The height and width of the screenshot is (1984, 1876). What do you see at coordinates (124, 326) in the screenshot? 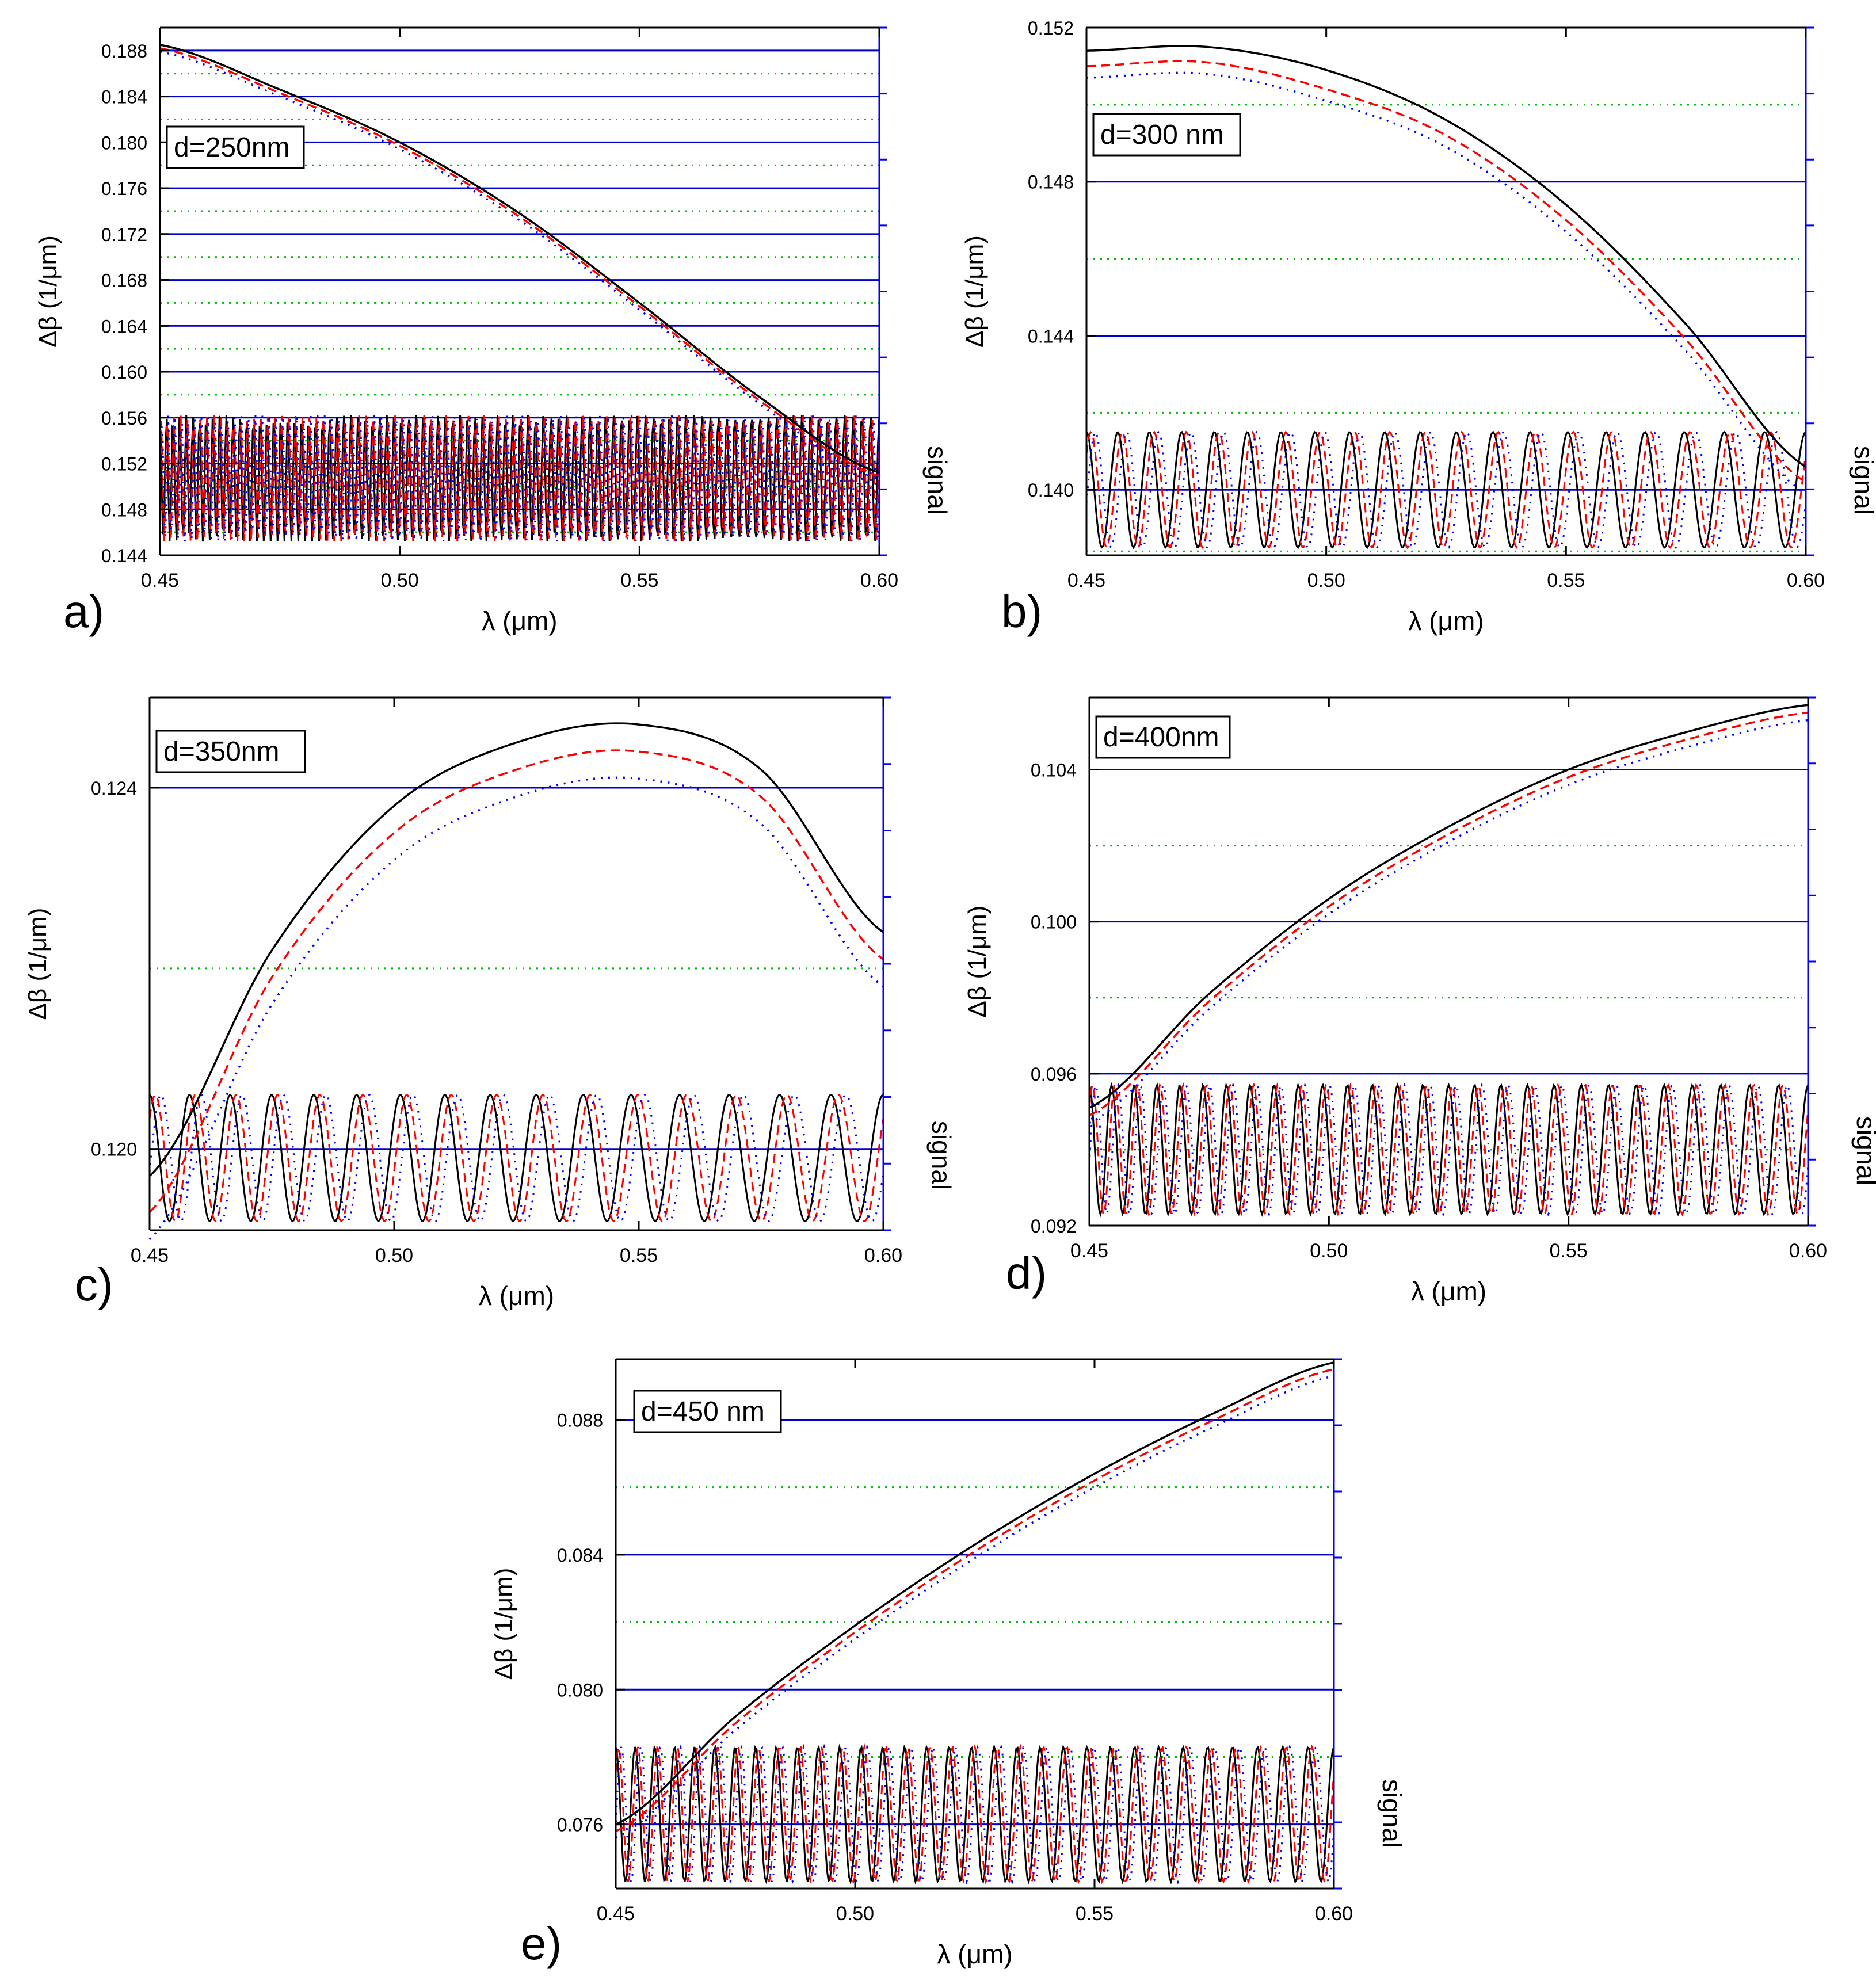
I see `y-tick-label: 0.164` at bounding box center [124, 326].